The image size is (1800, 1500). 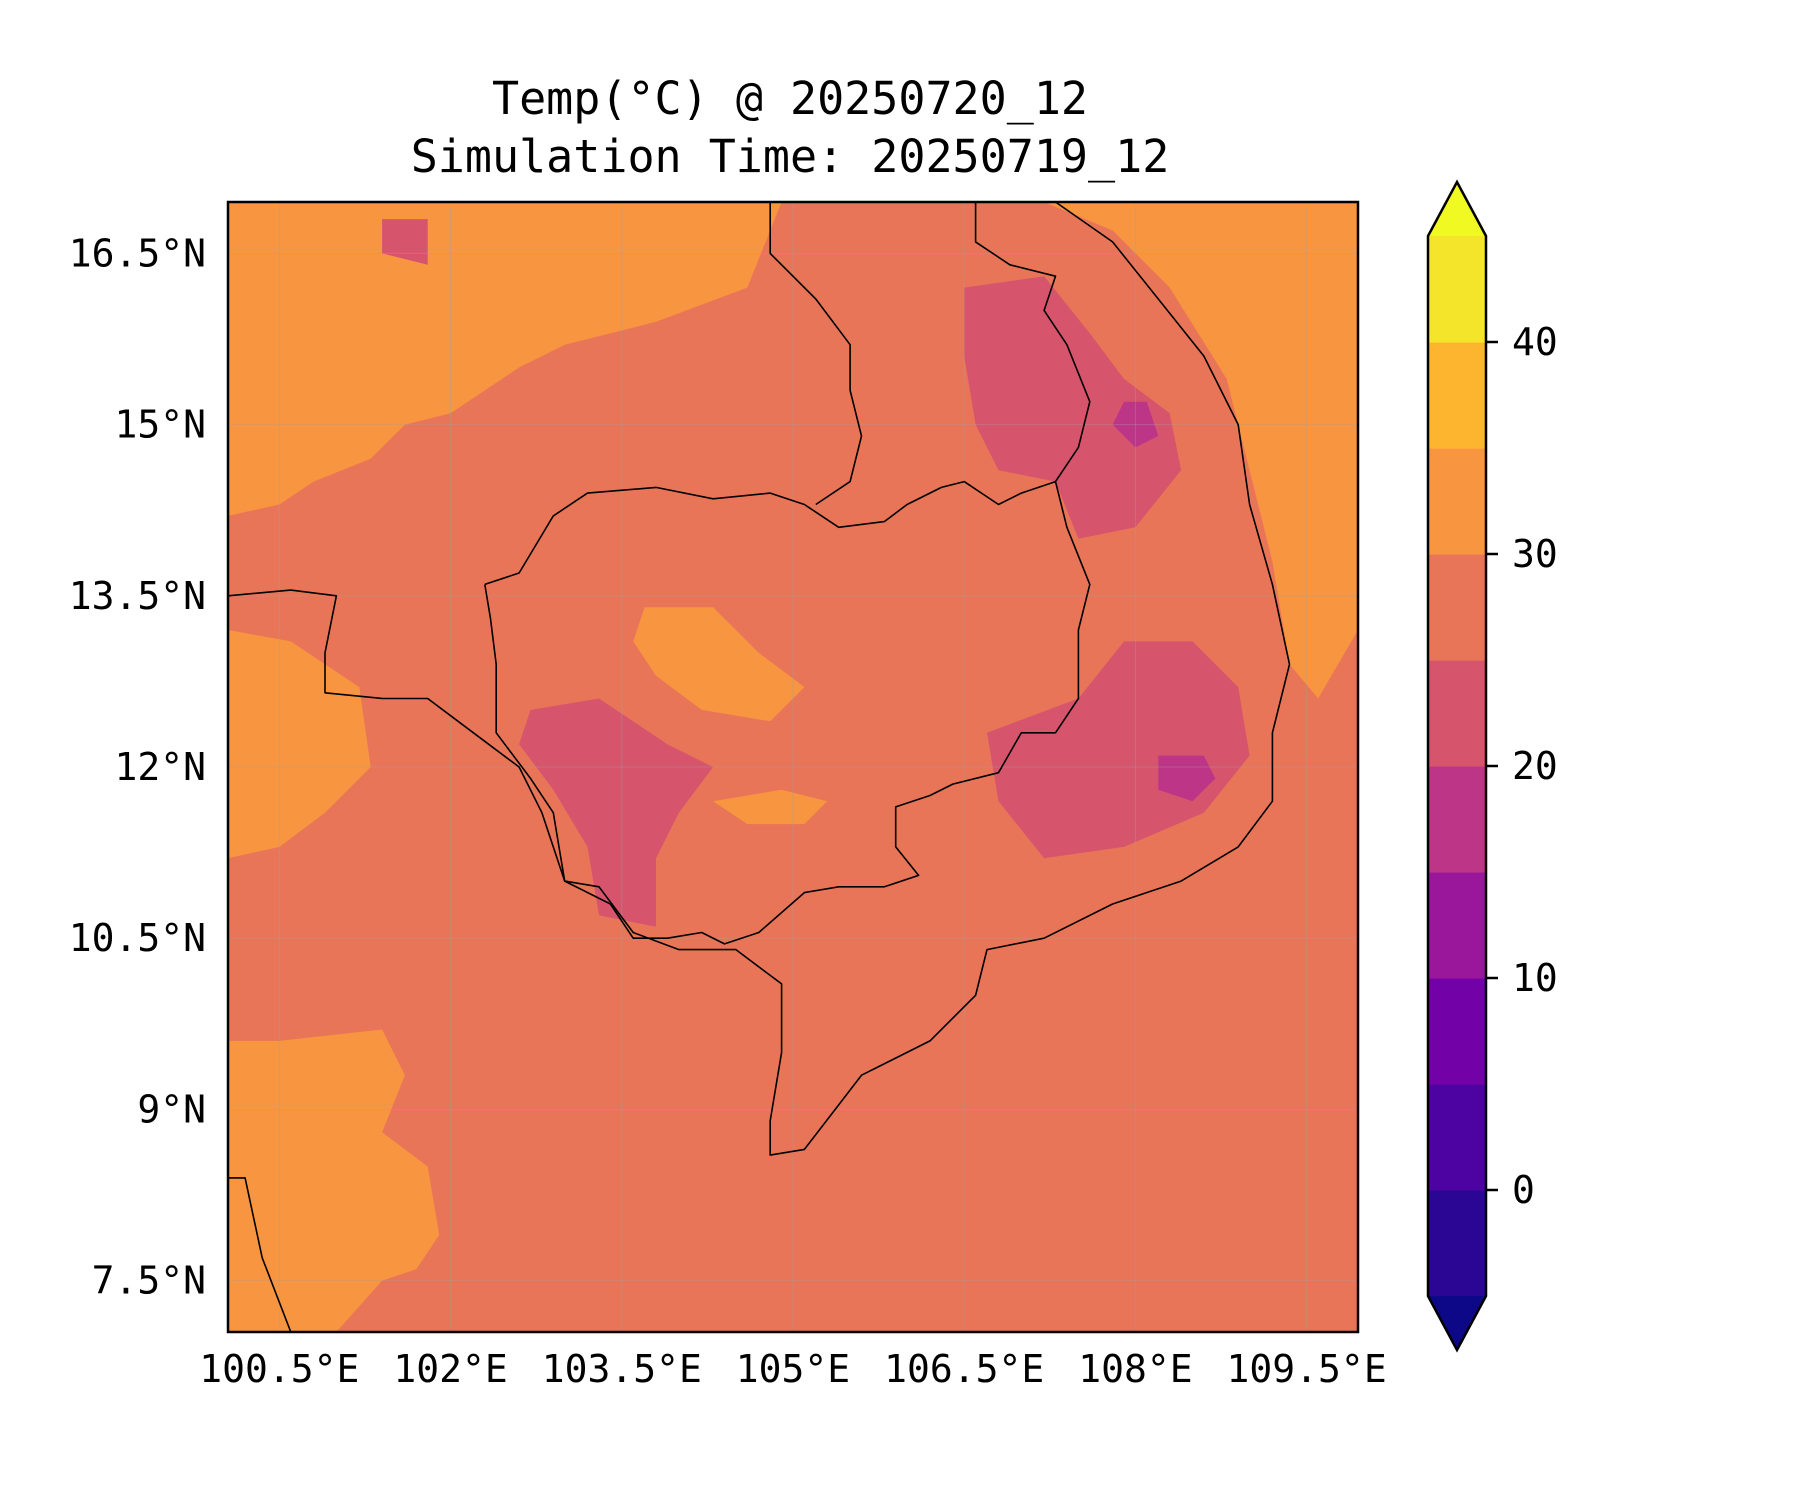 I want to click on colorbar: 0 10 20 30 40, so click(x=1492, y=766).